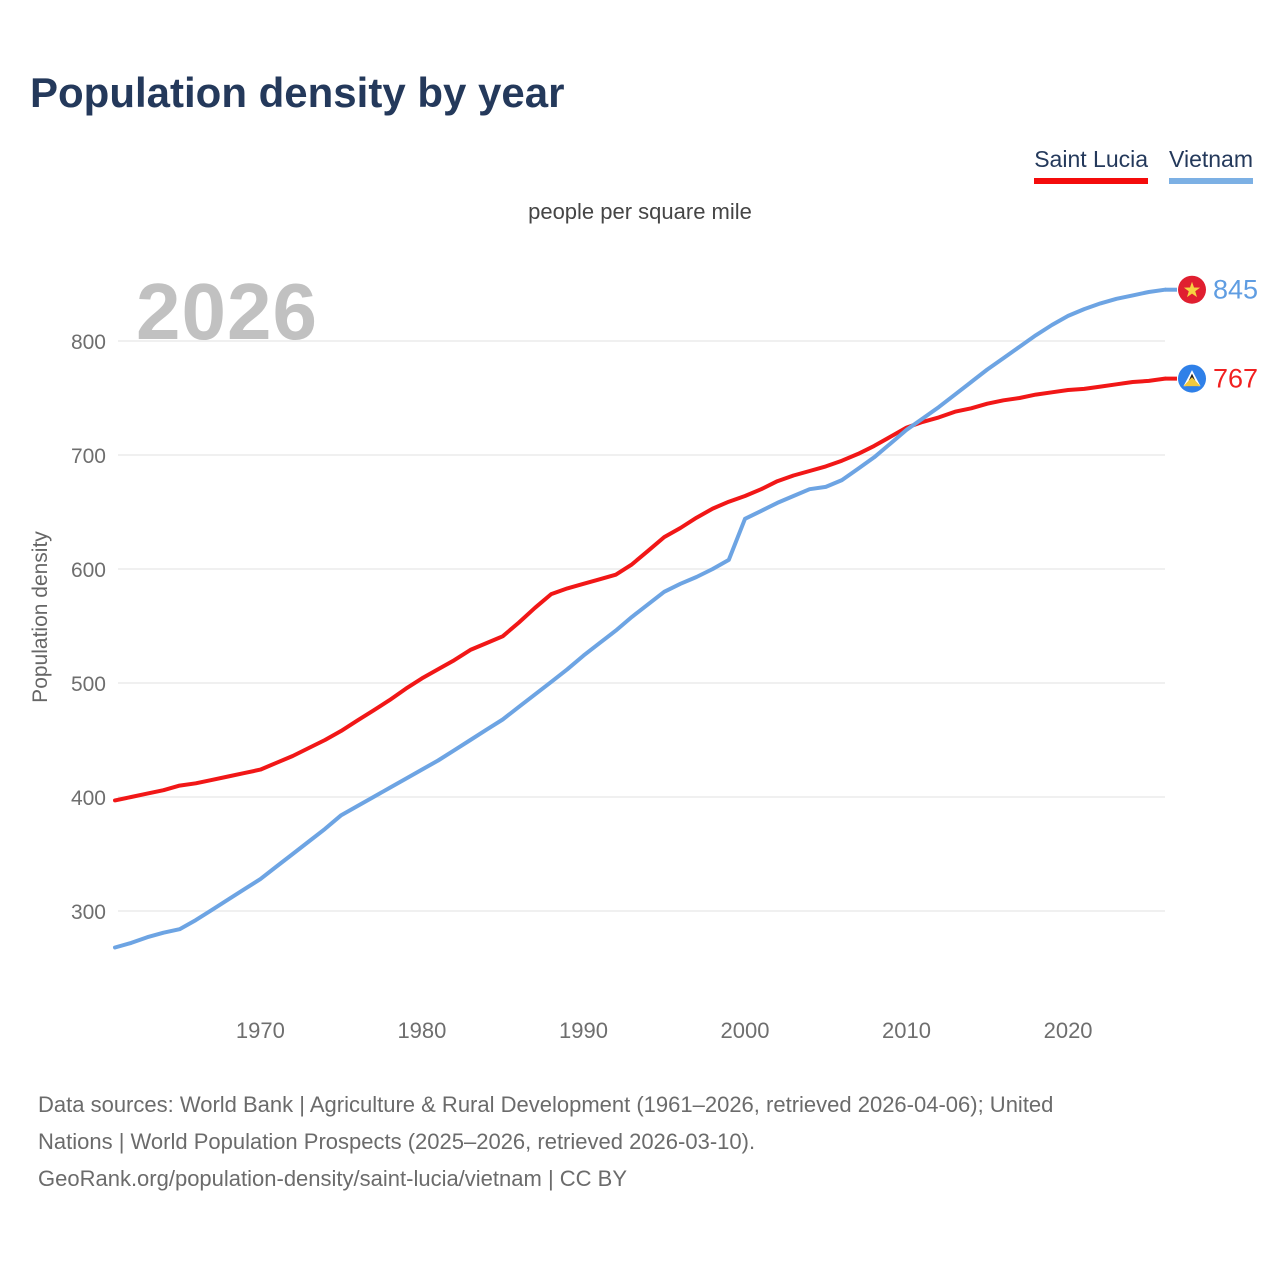 The image size is (1280, 1280). Describe the element at coordinates (421, 1030) in the screenshot. I see `x-tick-label-1980: 1980` at that location.